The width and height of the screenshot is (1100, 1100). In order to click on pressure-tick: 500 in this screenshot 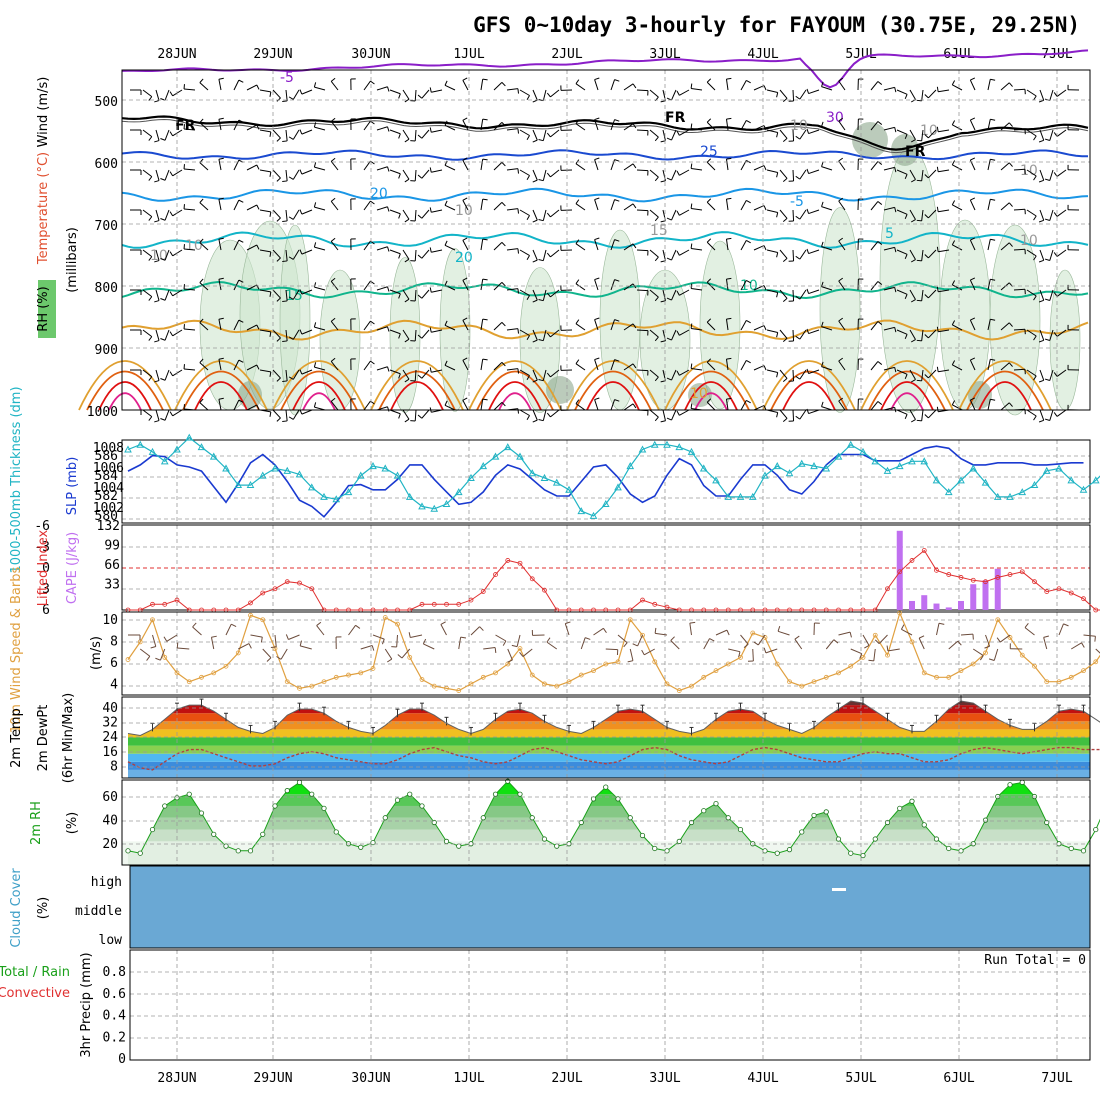, I will do `click(106, 102)`.